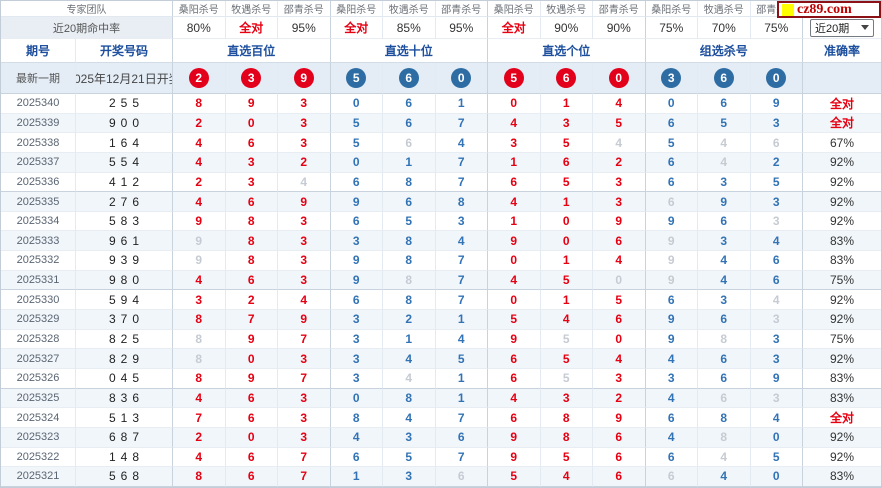  Describe the element at coordinates (461, 9) in the screenshot. I see `expert-name: 邵青杀号` at that location.